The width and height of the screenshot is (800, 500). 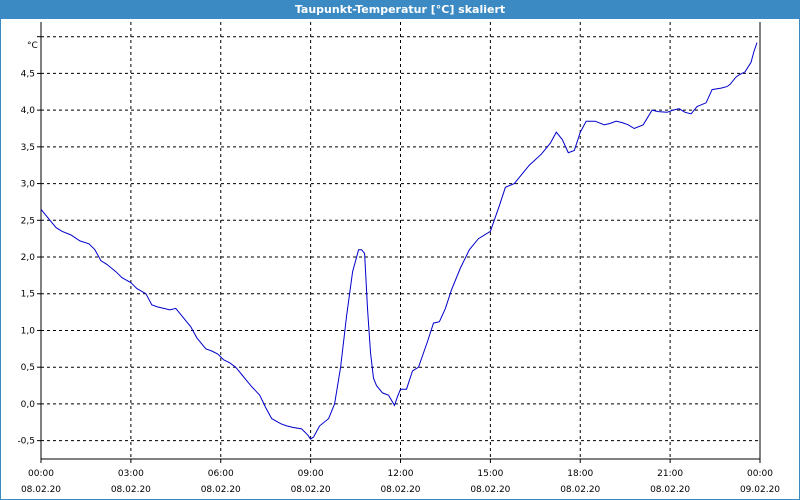 I want to click on y-tick-label: 2,5, so click(x=28, y=221).